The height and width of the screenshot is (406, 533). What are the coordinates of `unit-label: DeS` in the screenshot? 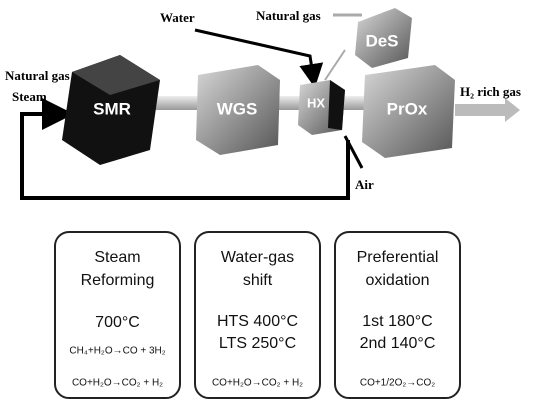 It's located at (381, 40).